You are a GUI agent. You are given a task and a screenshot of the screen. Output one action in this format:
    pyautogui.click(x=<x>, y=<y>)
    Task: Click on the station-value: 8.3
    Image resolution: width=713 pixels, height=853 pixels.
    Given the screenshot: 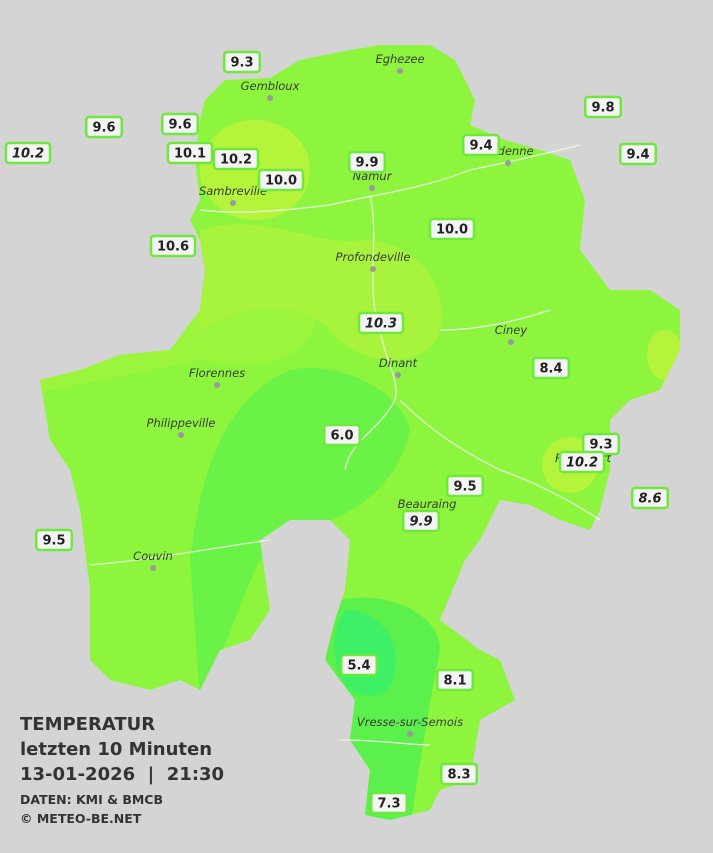 What is the action you would take?
    pyautogui.click(x=458, y=775)
    